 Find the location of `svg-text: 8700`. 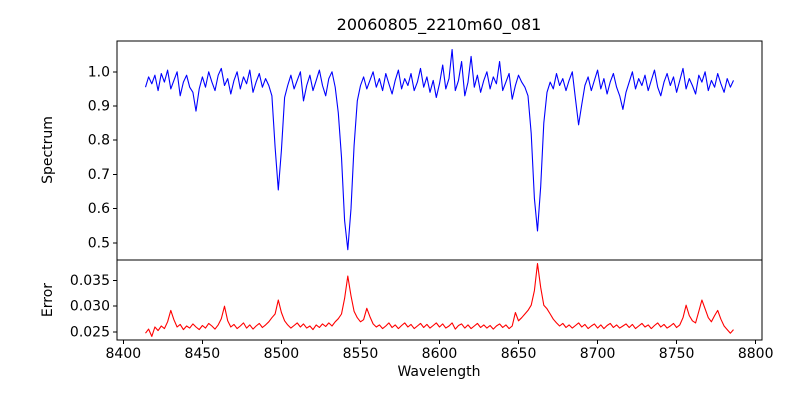

svg-text: 8700 is located at coordinates (598, 354).